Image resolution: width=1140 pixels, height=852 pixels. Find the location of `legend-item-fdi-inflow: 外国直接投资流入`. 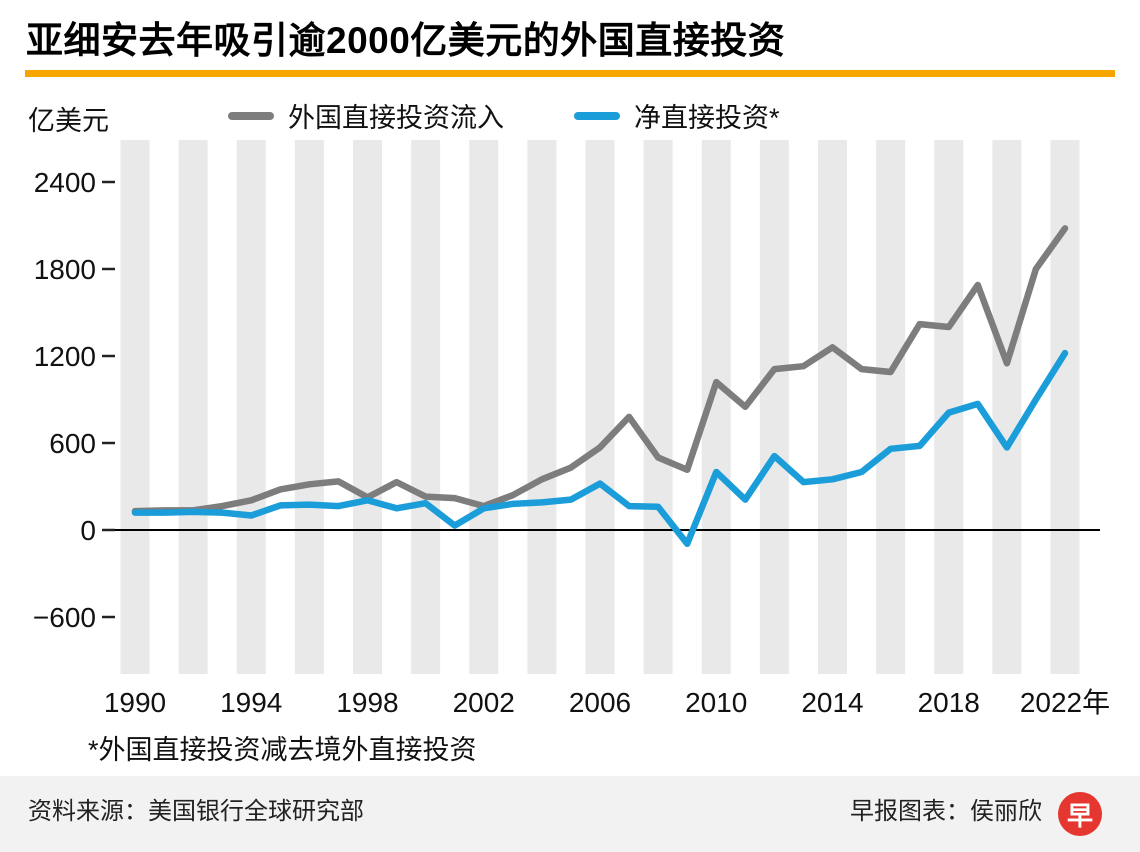

legend-item-fdi-inflow: 外国直接投资流入 is located at coordinates (366, 115).